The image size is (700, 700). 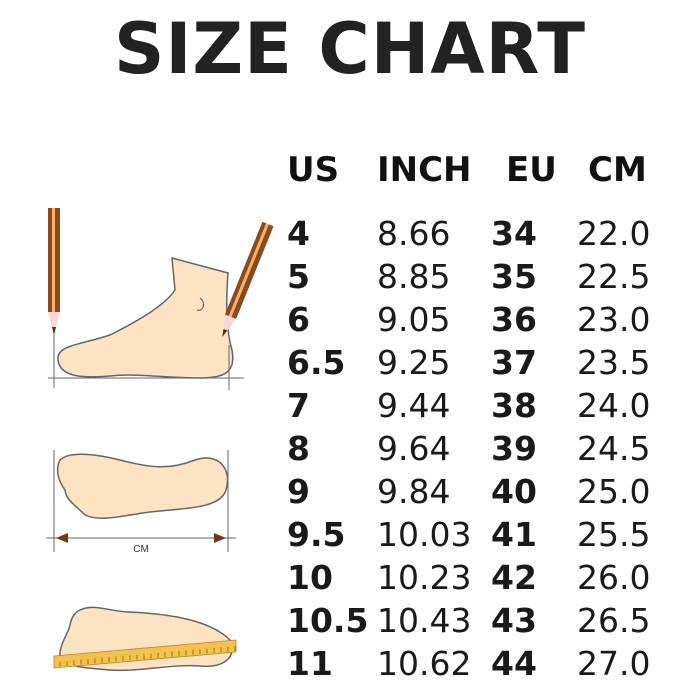 I want to click on cell-us: 6, so click(x=298, y=319).